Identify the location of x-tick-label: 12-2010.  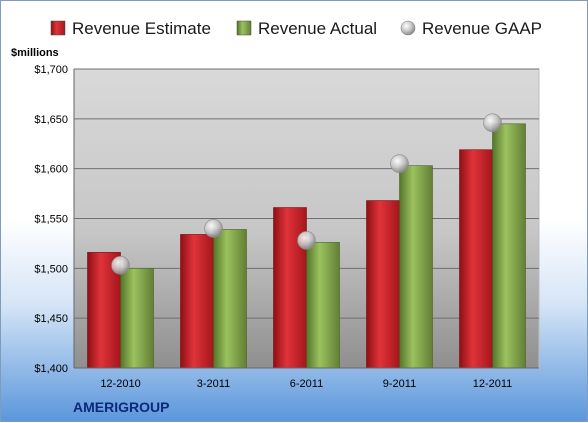
(120, 384).